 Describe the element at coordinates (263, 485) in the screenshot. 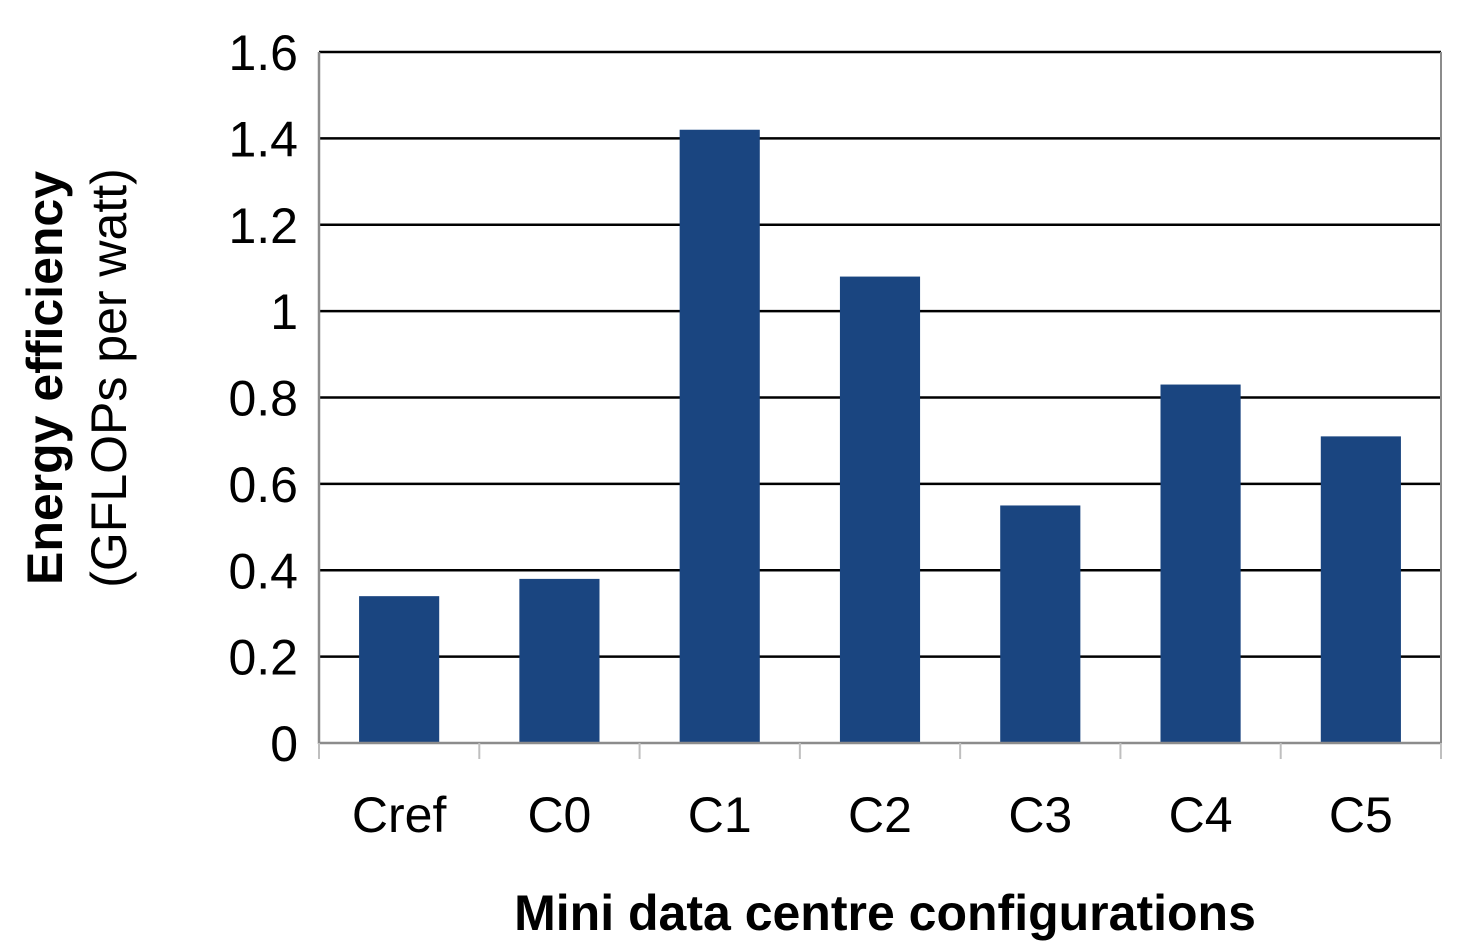

I see `y-tick-label-3: 0.6` at that location.